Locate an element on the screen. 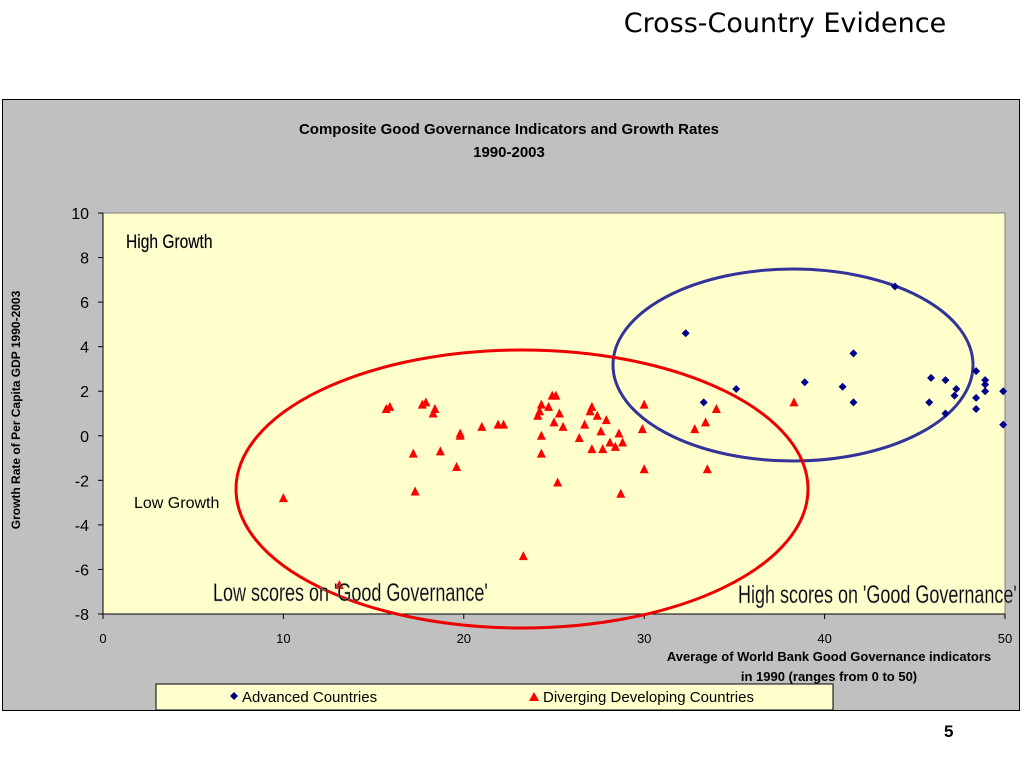 This screenshot has width=1024, height=768. annotation-high-growth: High Growth is located at coordinates (169, 242).